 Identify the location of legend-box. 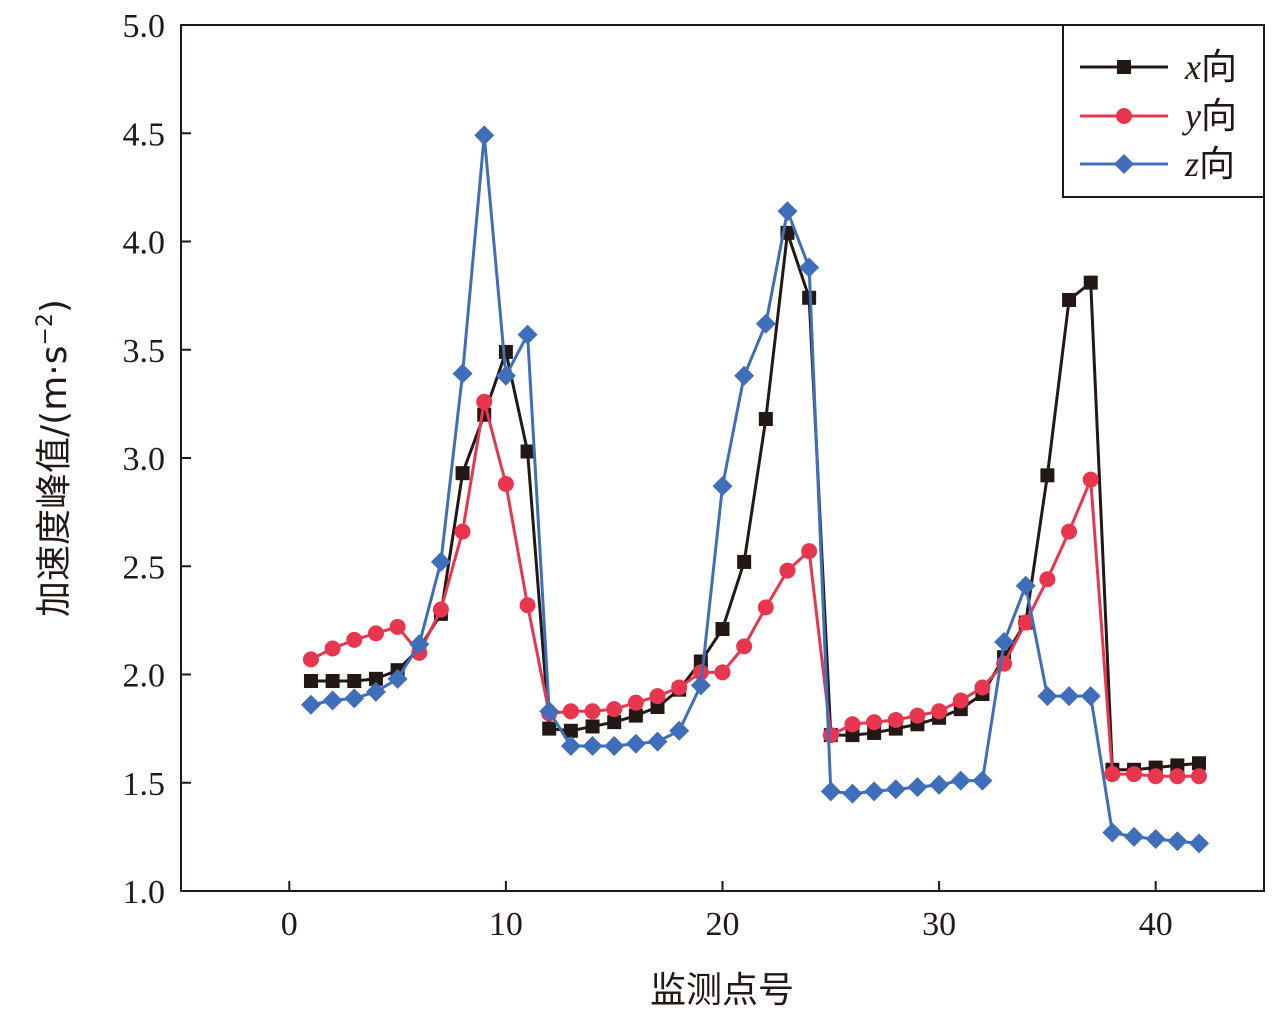
(1163, 111).